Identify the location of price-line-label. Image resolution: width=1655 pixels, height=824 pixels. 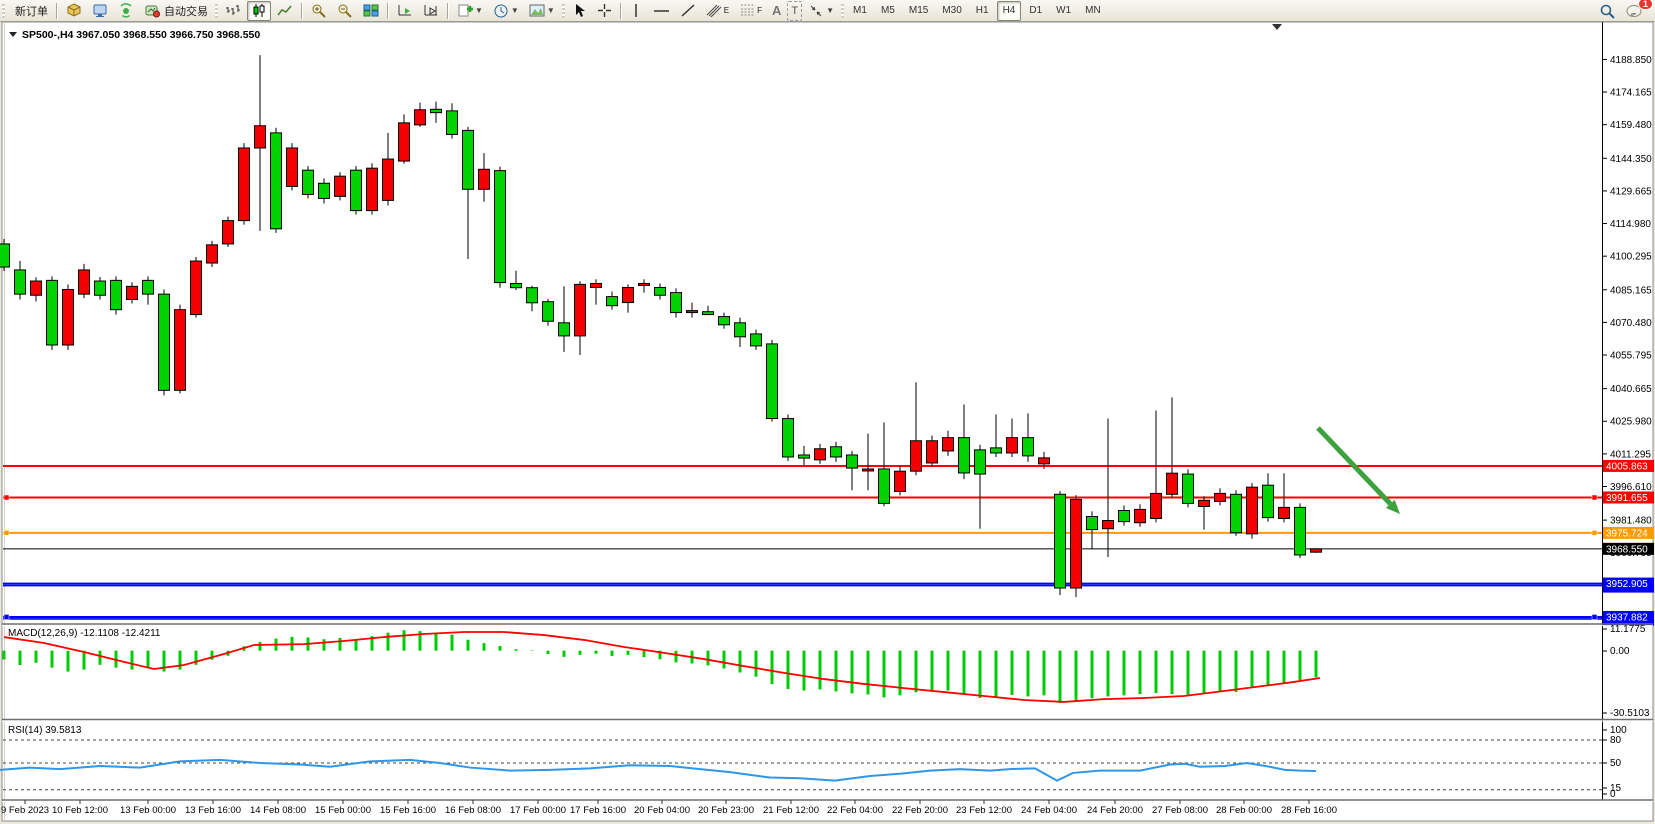
(1628, 616).